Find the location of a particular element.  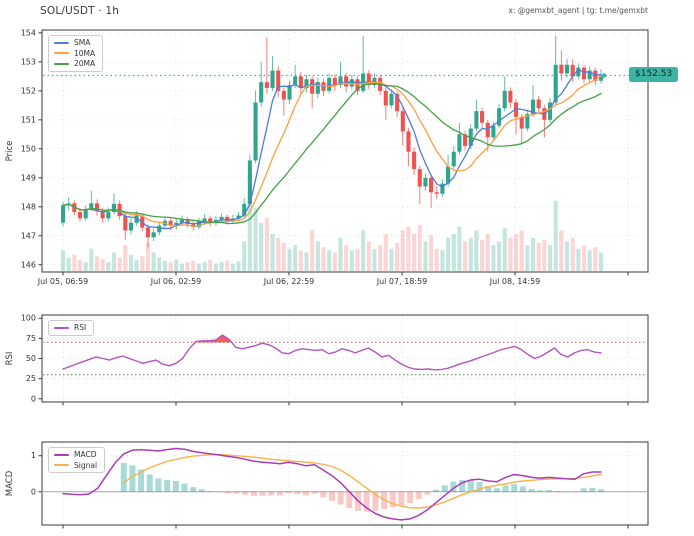

legend-item-rsi: RSI is located at coordinates (70, 328).